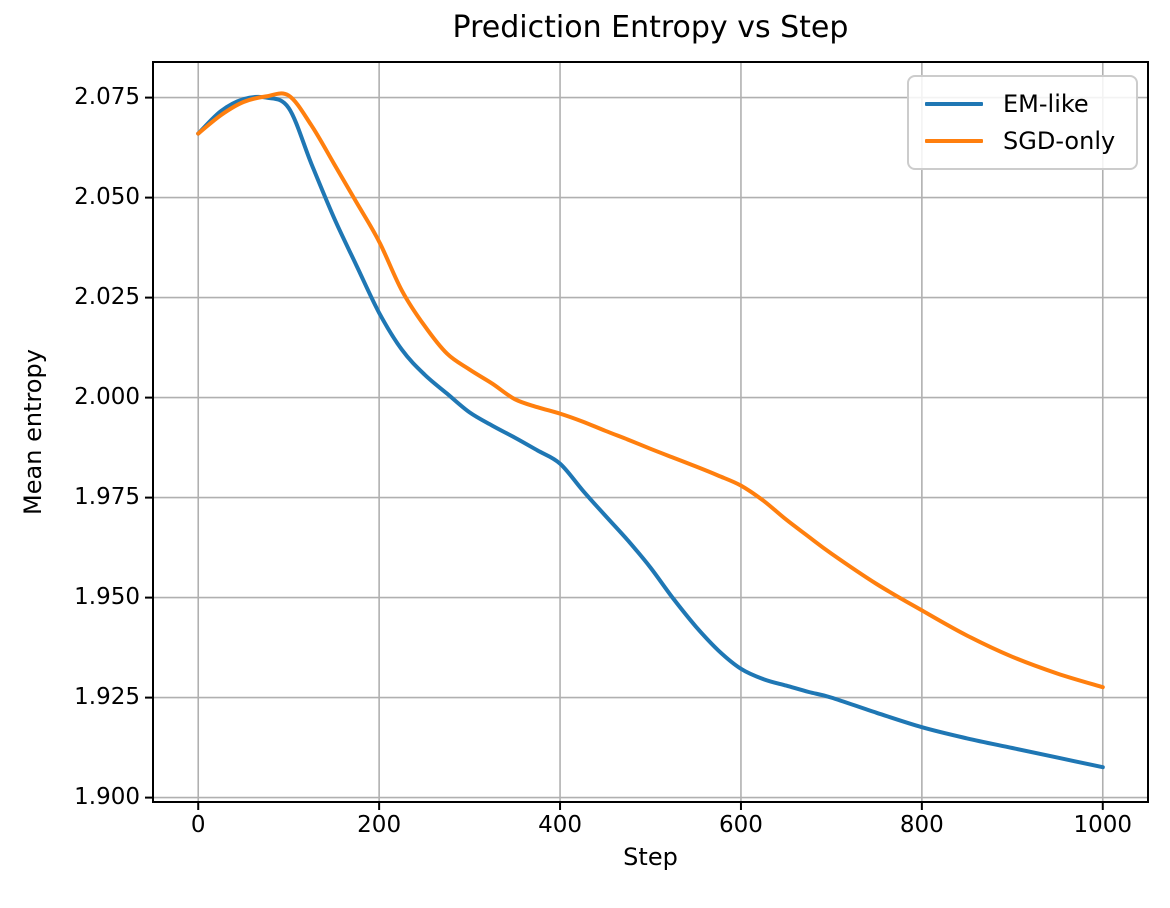 This screenshot has height=908, width=1170. What do you see at coordinates (107, 97) in the screenshot?
I see `y-tick-label: 2.075` at bounding box center [107, 97].